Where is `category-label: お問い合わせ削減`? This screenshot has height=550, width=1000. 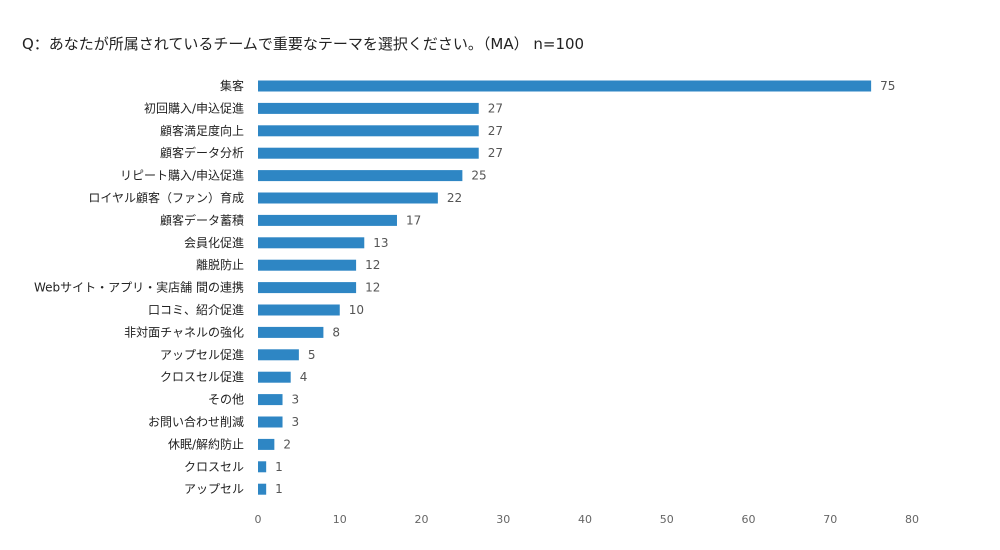 category-label: お問い合わせ削減 is located at coordinates (196, 421).